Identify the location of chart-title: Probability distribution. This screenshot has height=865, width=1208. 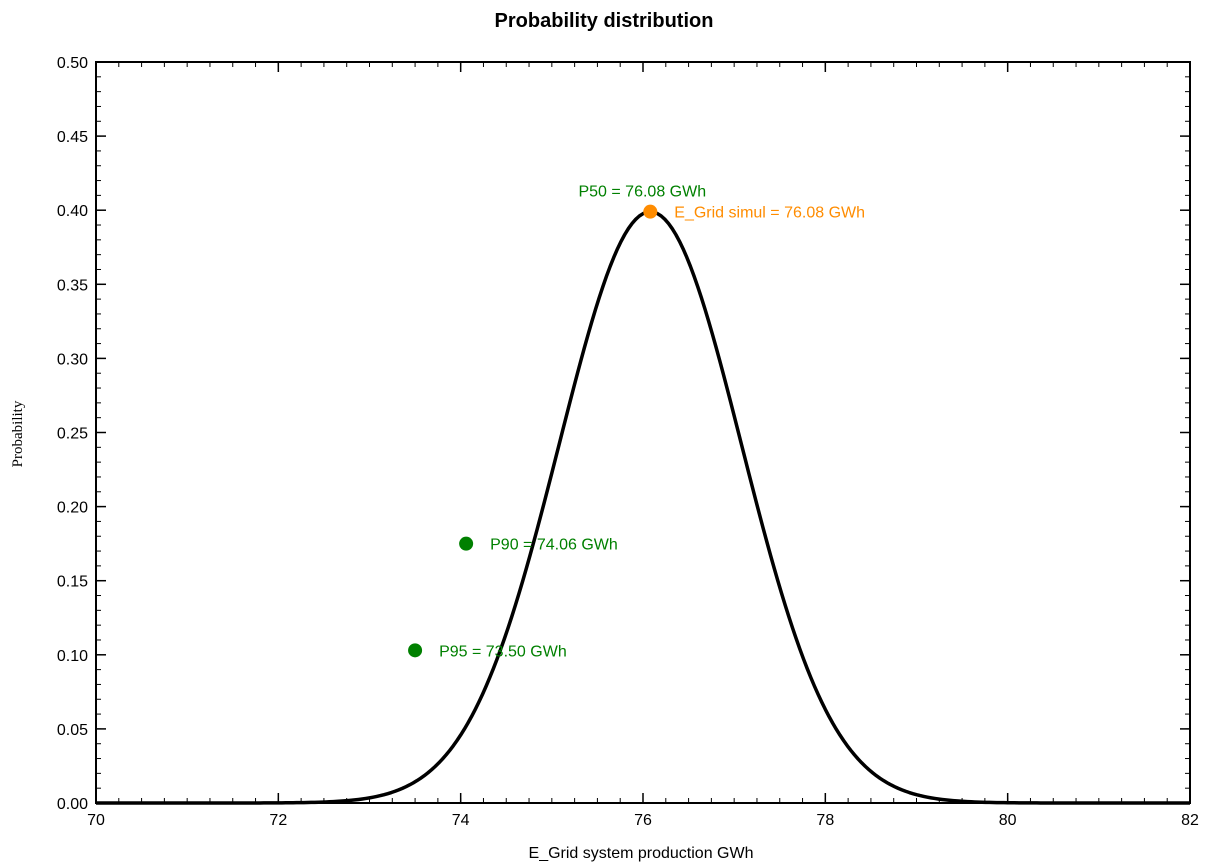
(604, 21).